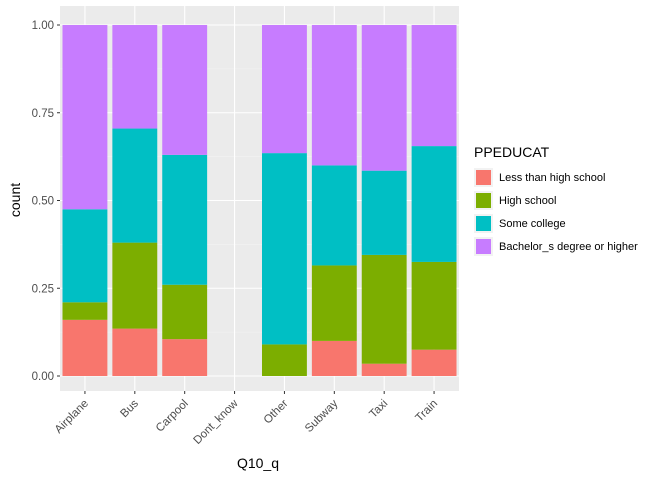 The height and width of the screenshot is (480, 672). I want to click on legend-label: Bachelor_s degree or higher, so click(568, 246).